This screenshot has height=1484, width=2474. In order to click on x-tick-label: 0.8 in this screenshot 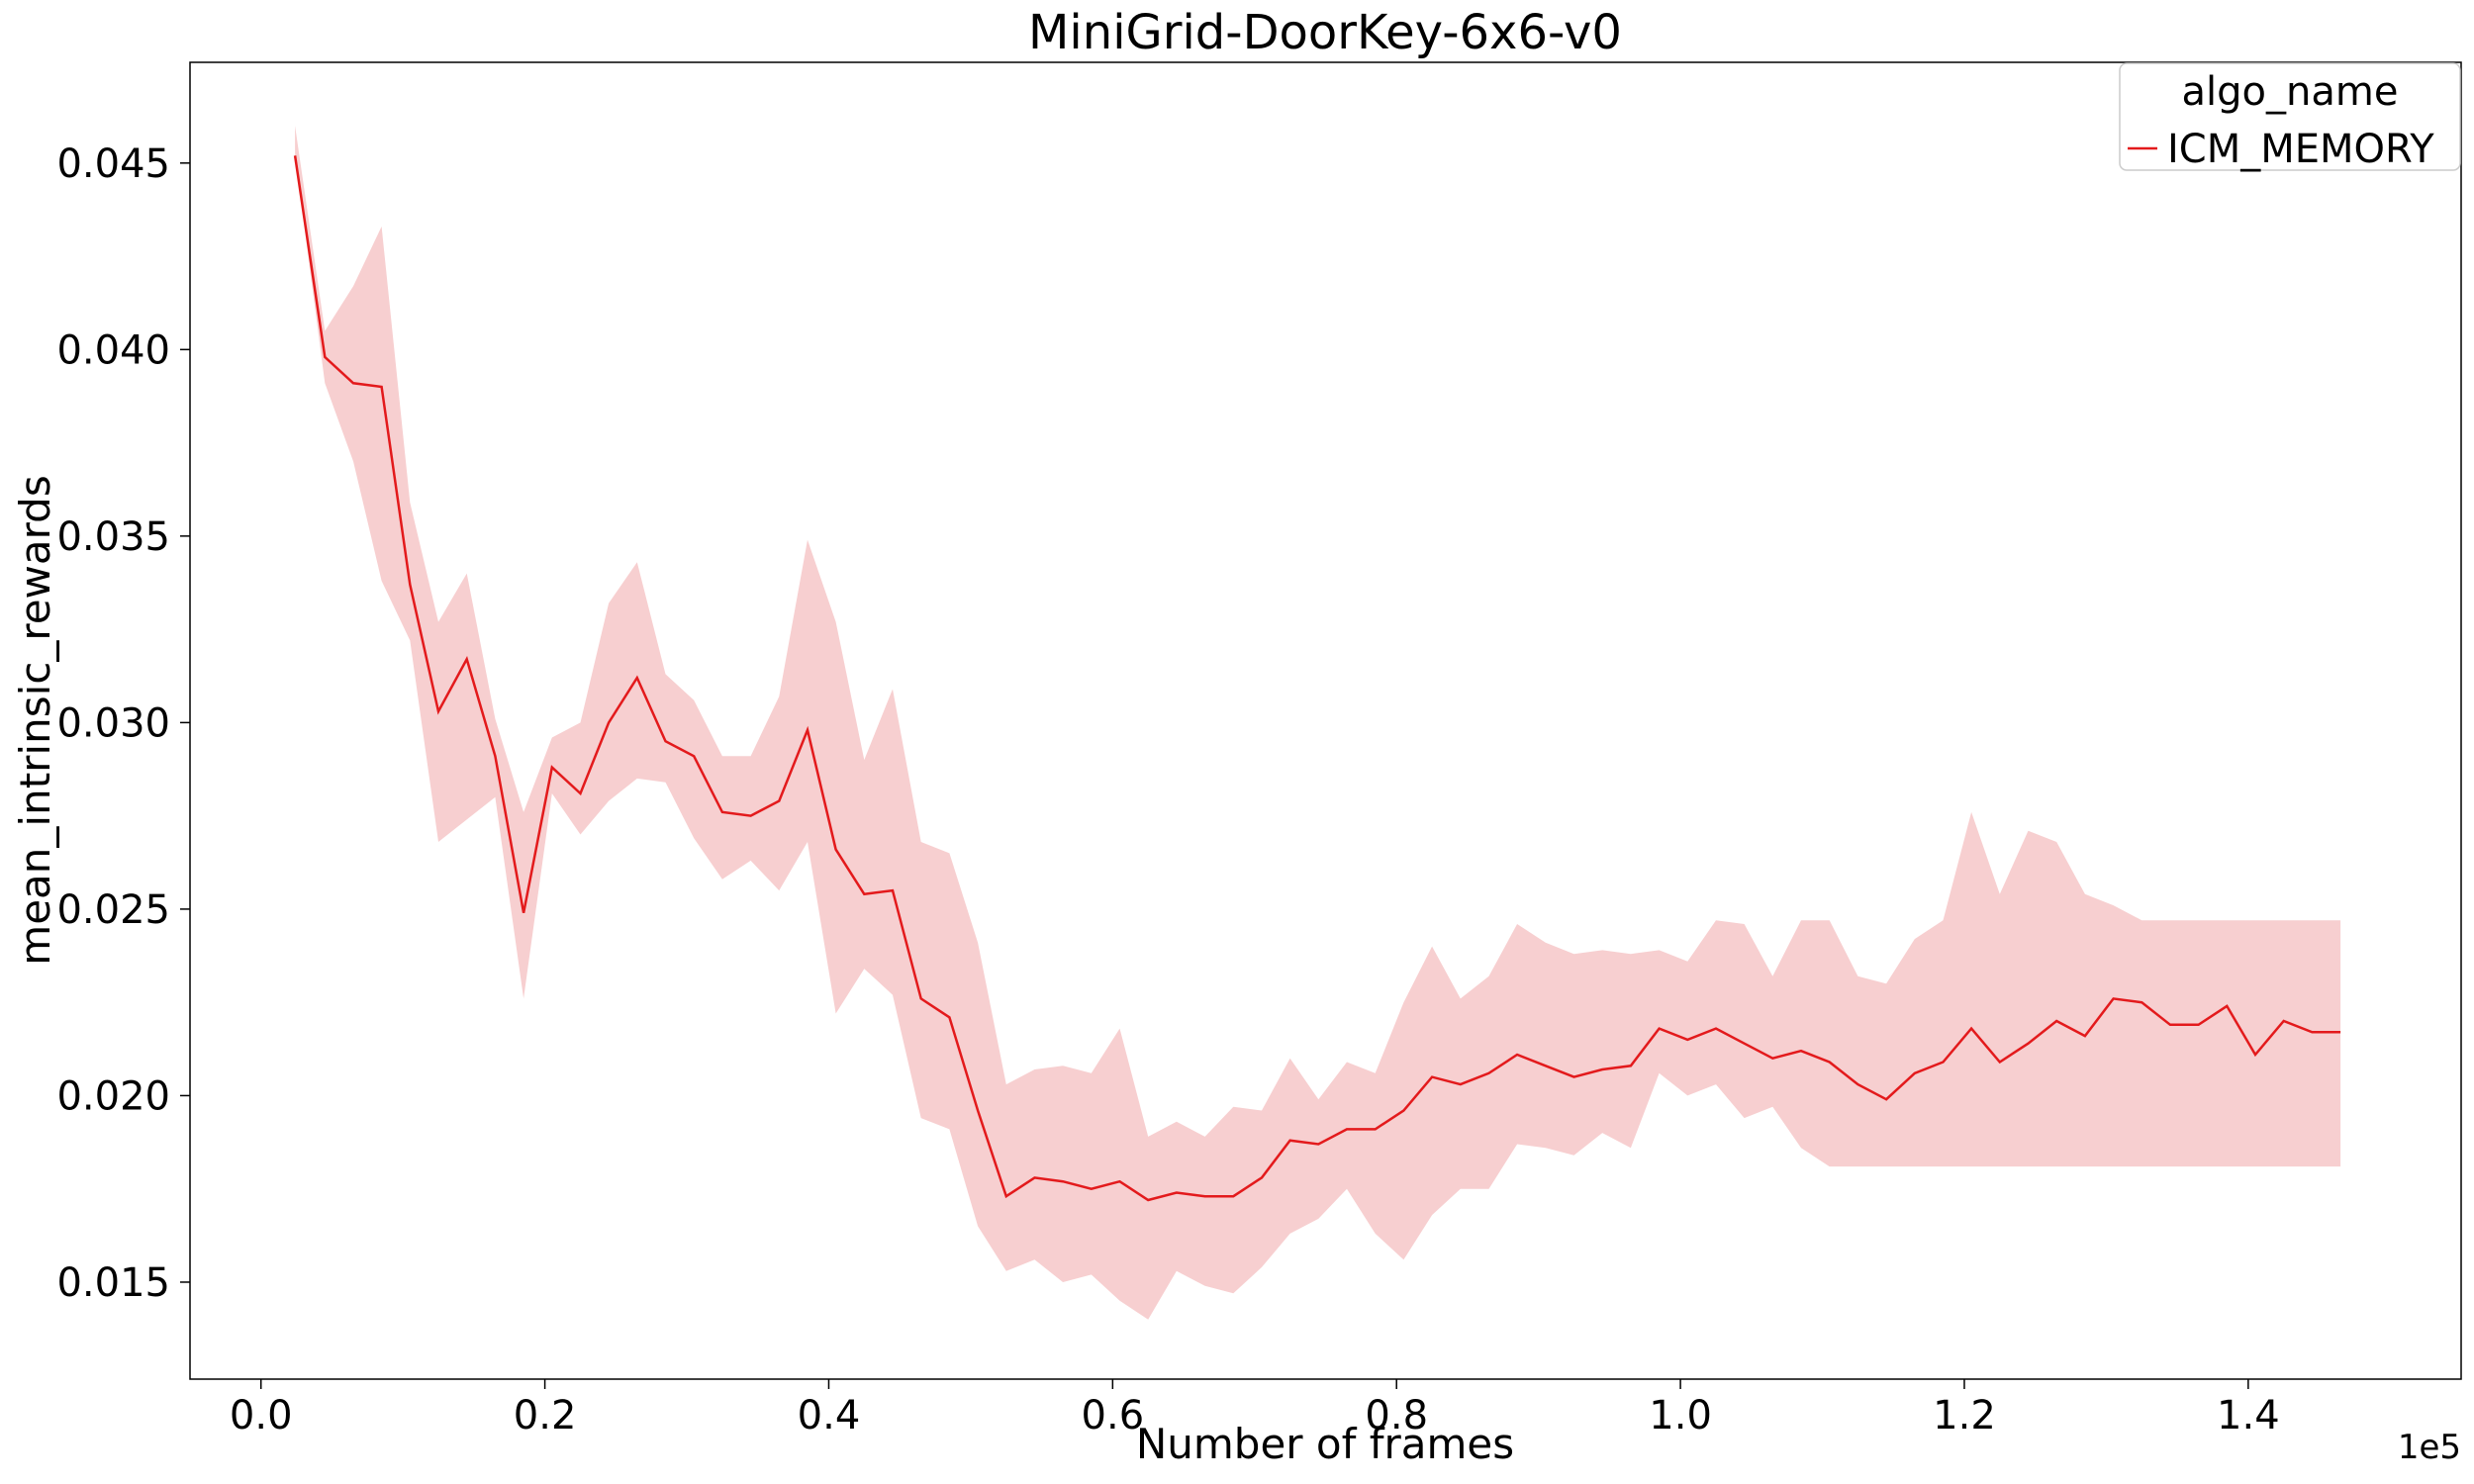, I will do `click(1396, 1415)`.